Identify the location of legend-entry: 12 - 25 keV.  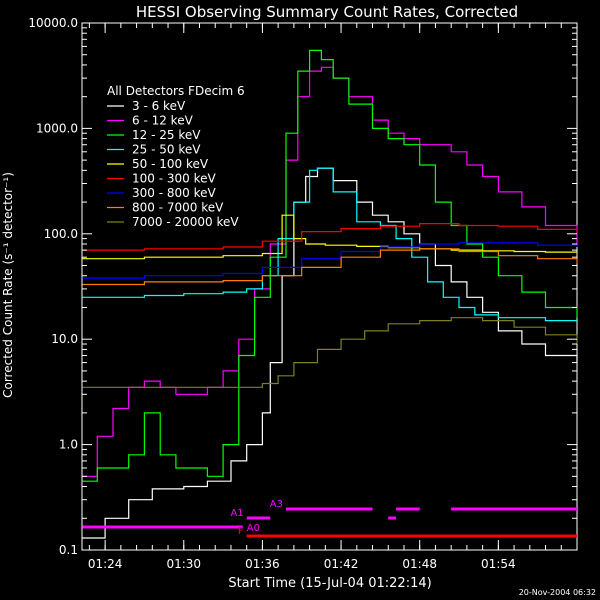
(166, 135).